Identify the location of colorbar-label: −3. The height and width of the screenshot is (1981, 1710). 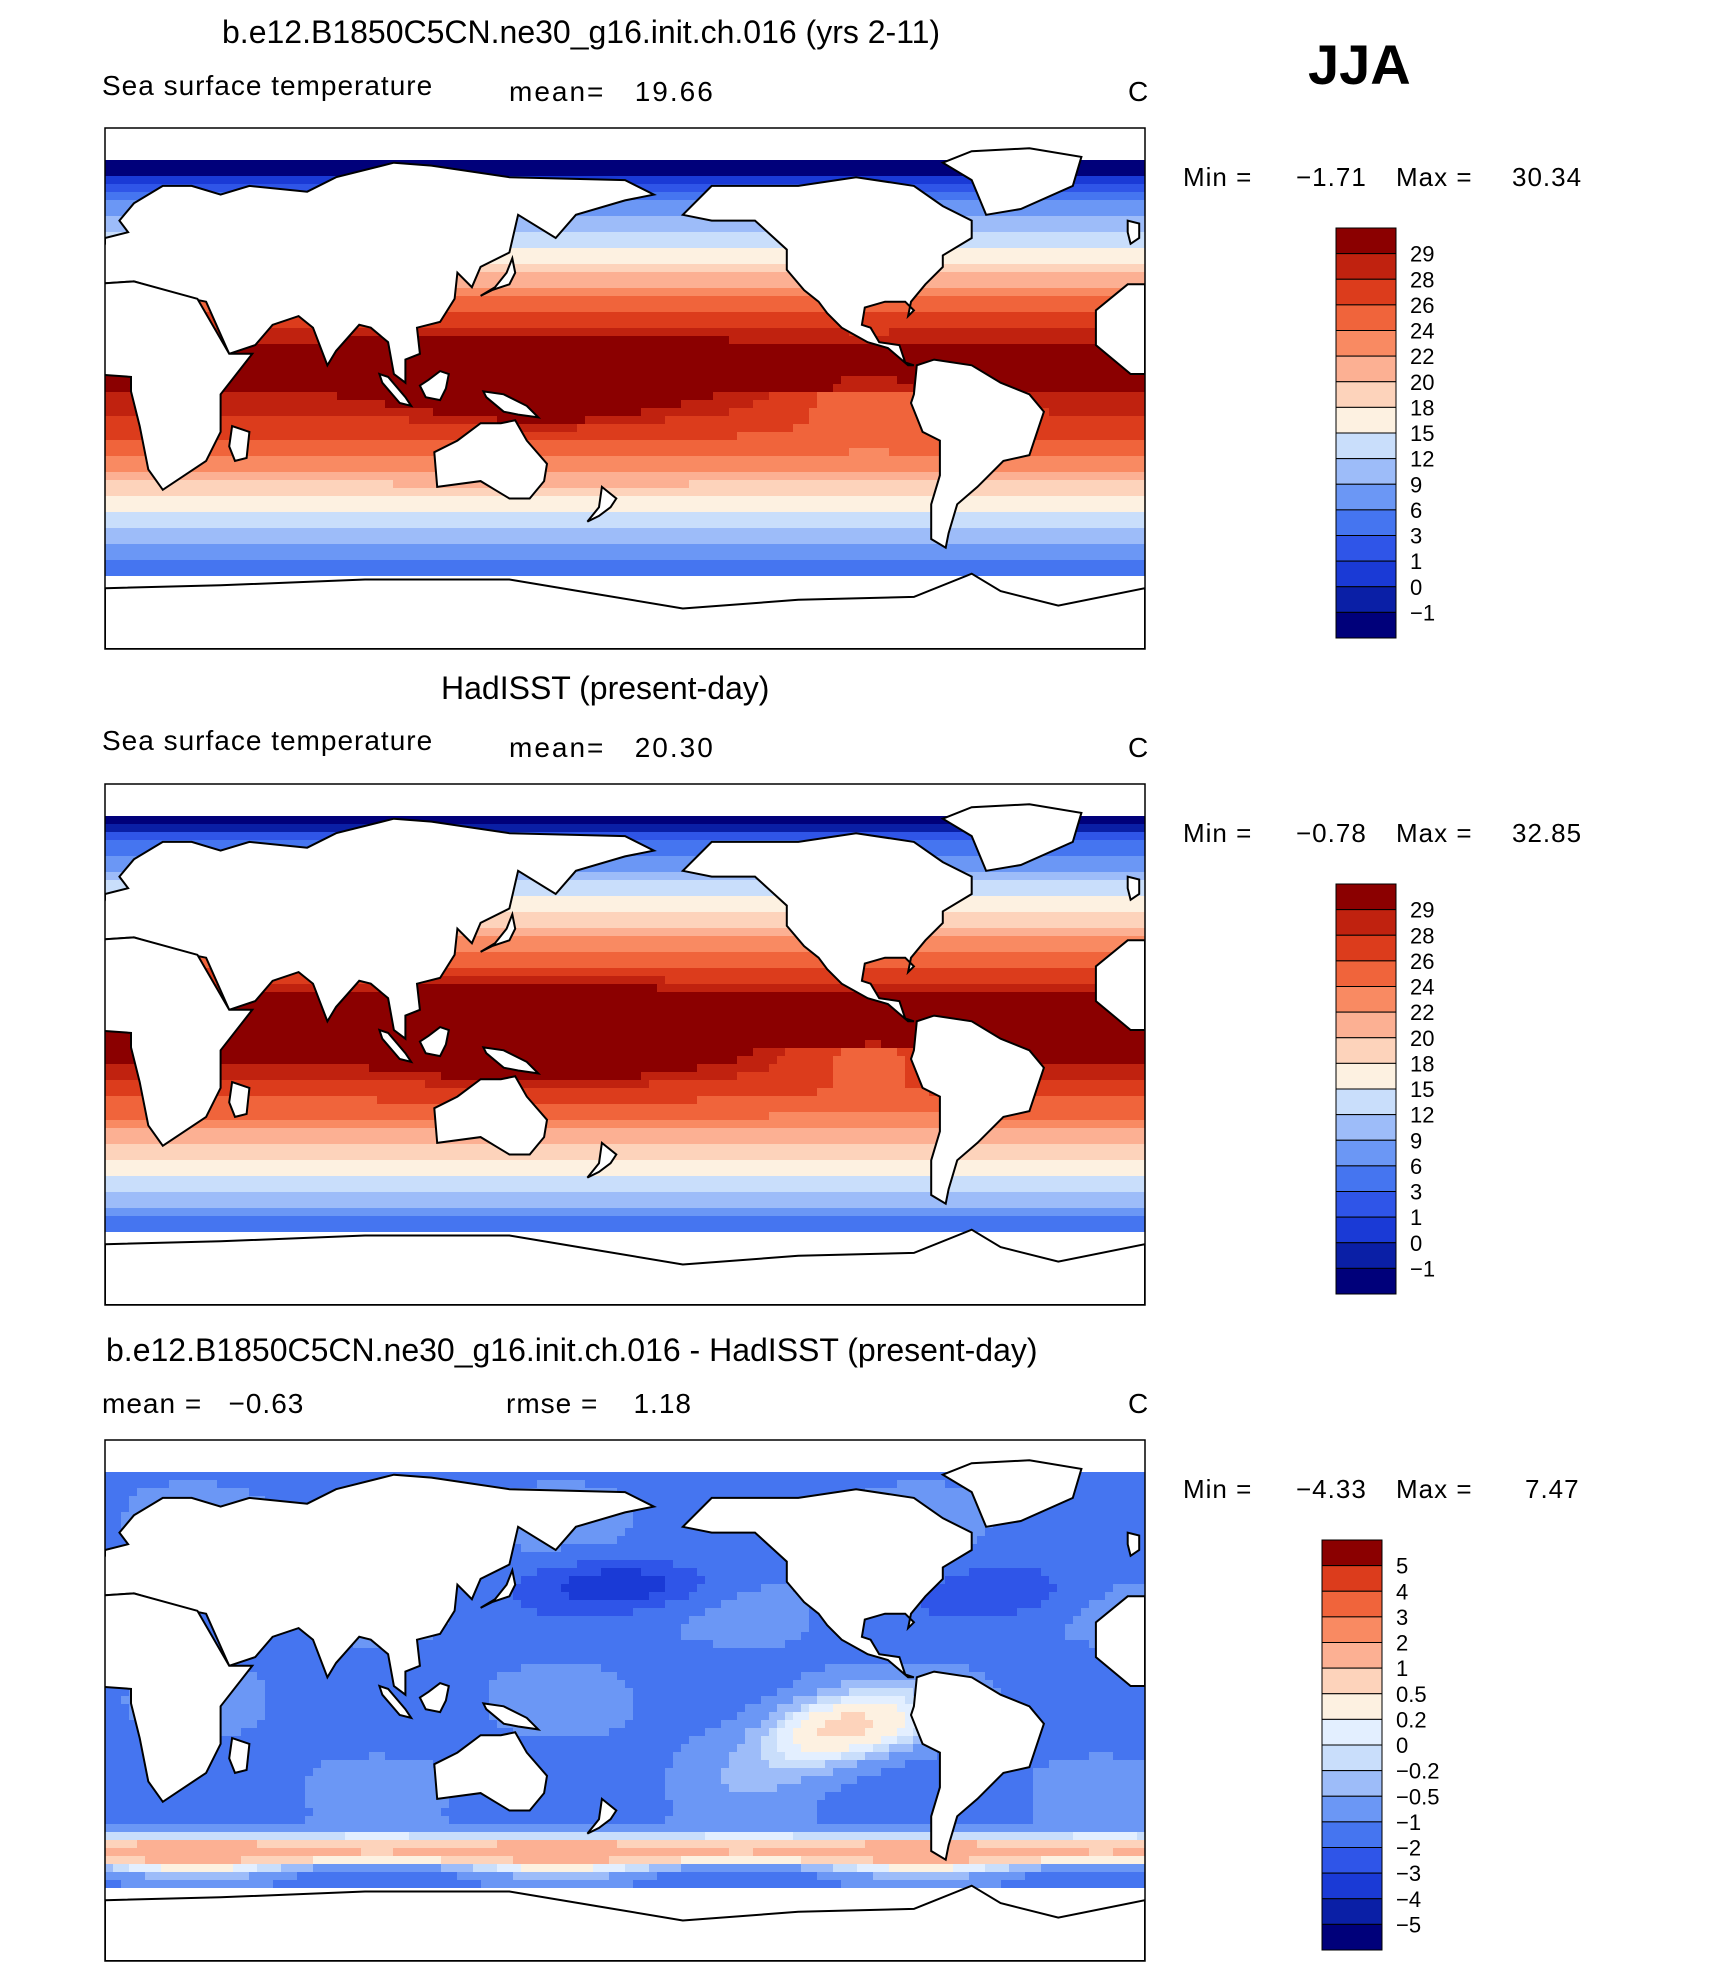
(1408, 1873).